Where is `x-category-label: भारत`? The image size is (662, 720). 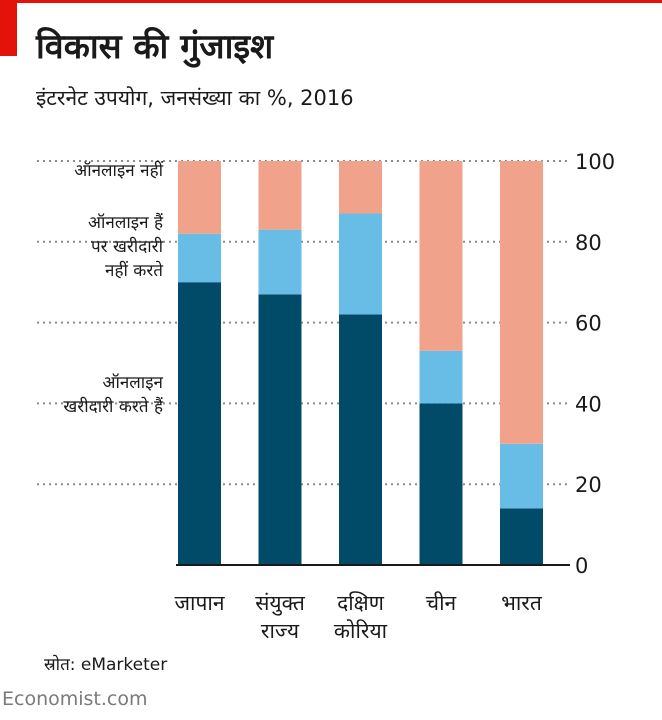 x-category-label: भारत is located at coordinates (522, 603).